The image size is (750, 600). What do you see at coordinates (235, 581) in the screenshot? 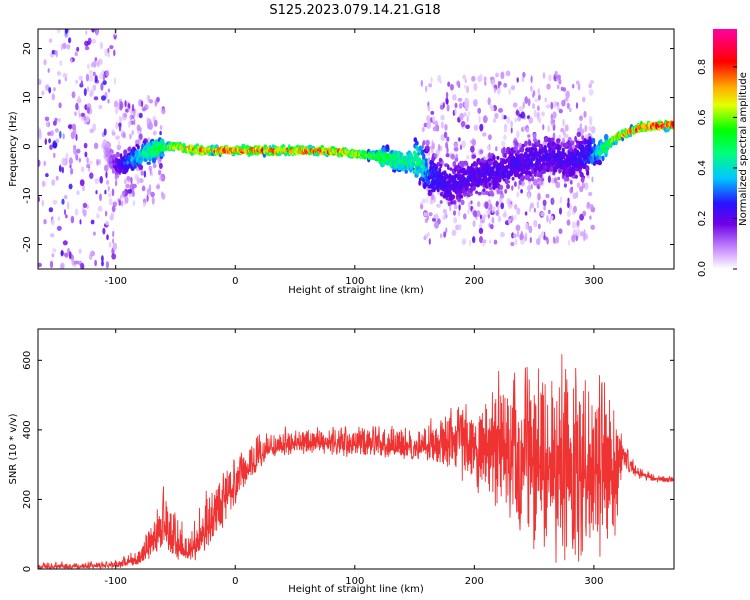
I see `x-tick-label: 0` at bounding box center [235, 581].